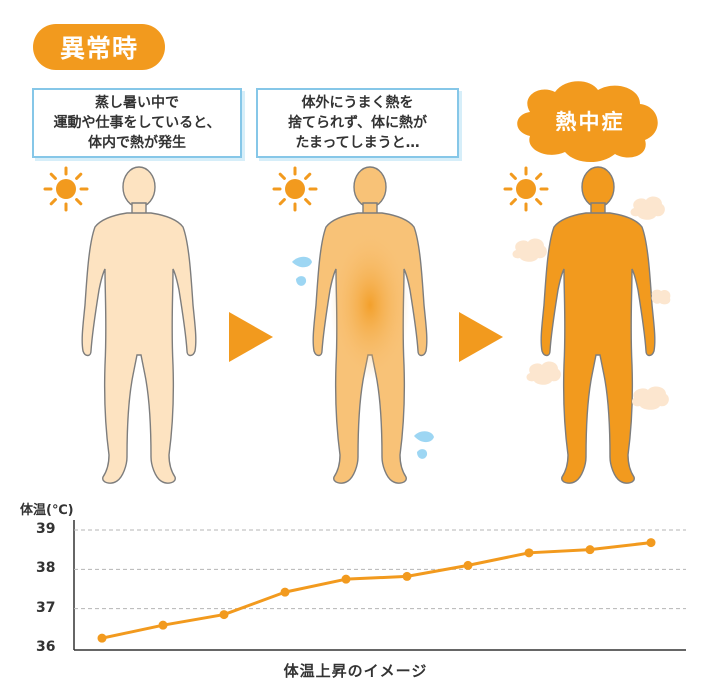 The image size is (711, 700). I want to click on cloud-icon, so click(587, 122).